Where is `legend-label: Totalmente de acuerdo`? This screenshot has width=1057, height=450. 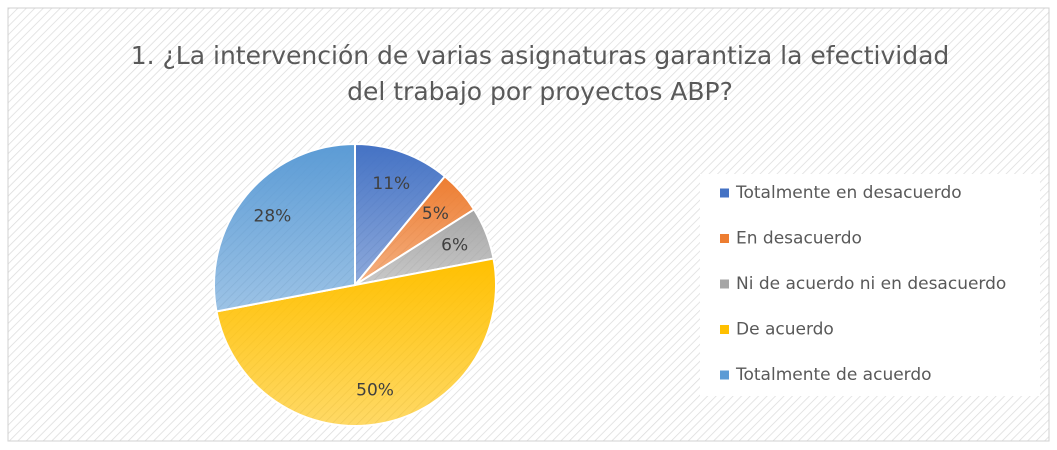
legend-label: Totalmente de acuerdo is located at coordinates (833, 375).